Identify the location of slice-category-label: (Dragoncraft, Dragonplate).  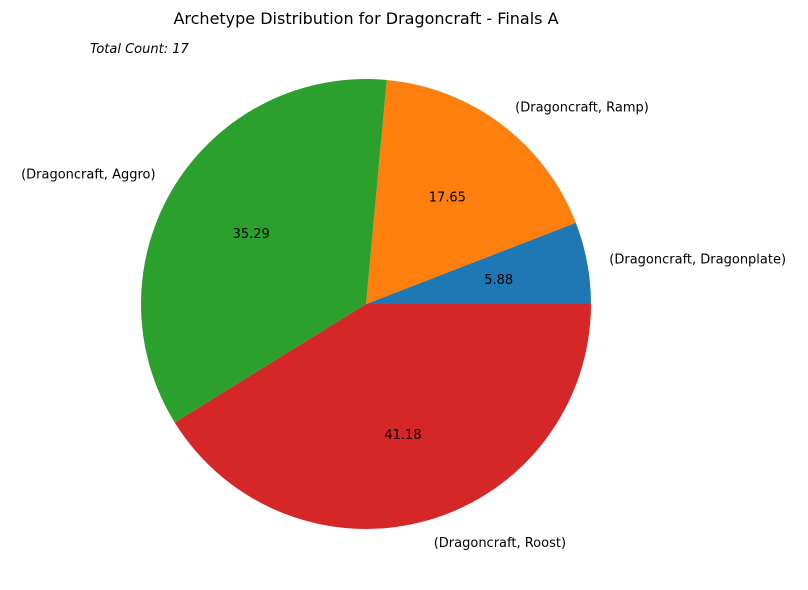
(697, 260).